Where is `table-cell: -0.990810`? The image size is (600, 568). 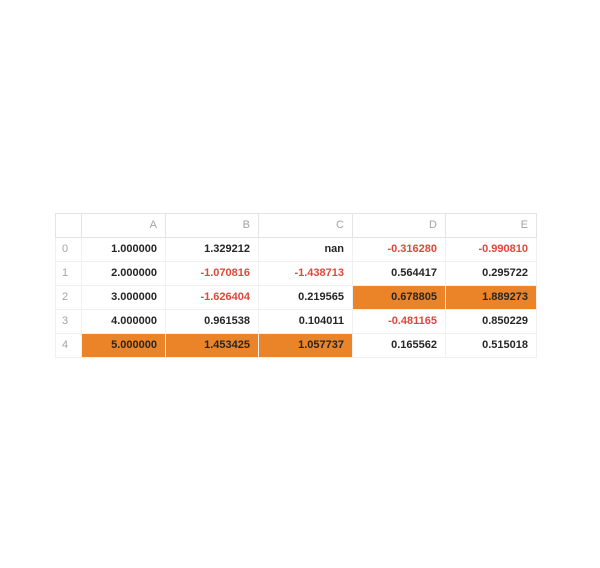 table-cell: -0.990810 is located at coordinates (491, 249).